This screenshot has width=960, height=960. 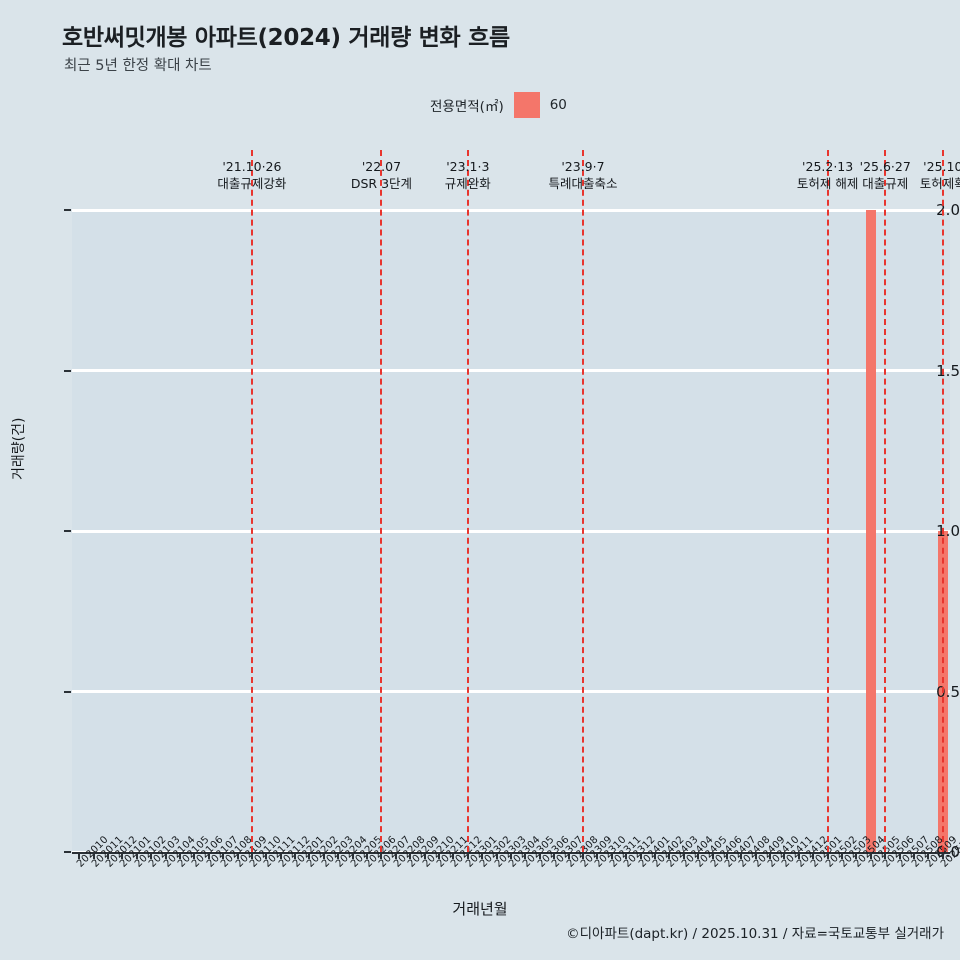 I want to click on event-desc: 토허제확, so click(x=939, y=183).